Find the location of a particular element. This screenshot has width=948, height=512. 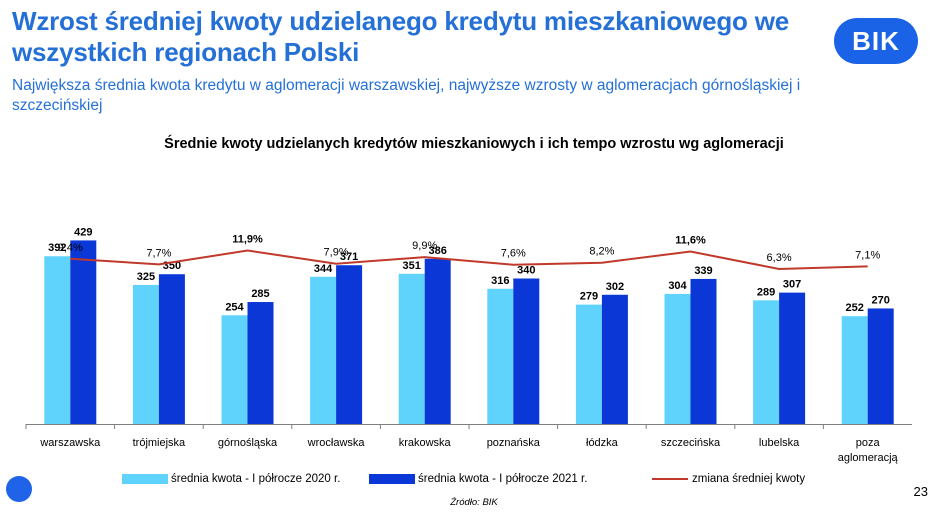

page-number: 23 is located at coordinates (920, 491).